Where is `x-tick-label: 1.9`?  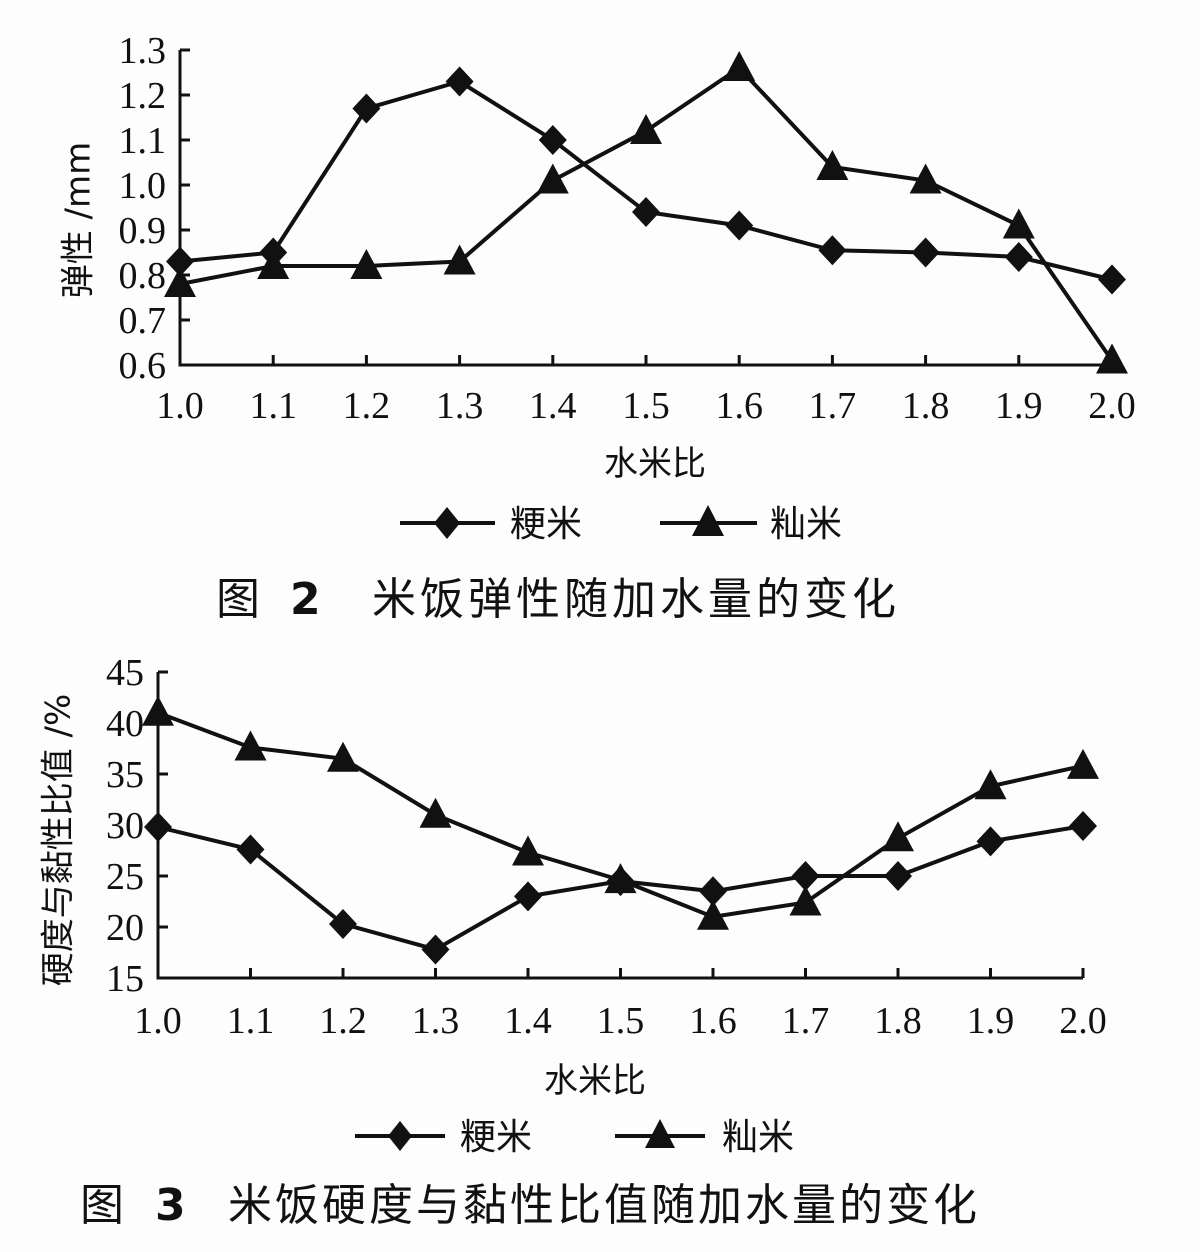
x-tick-label: 1.9 is located at coordinates (991, 1021).